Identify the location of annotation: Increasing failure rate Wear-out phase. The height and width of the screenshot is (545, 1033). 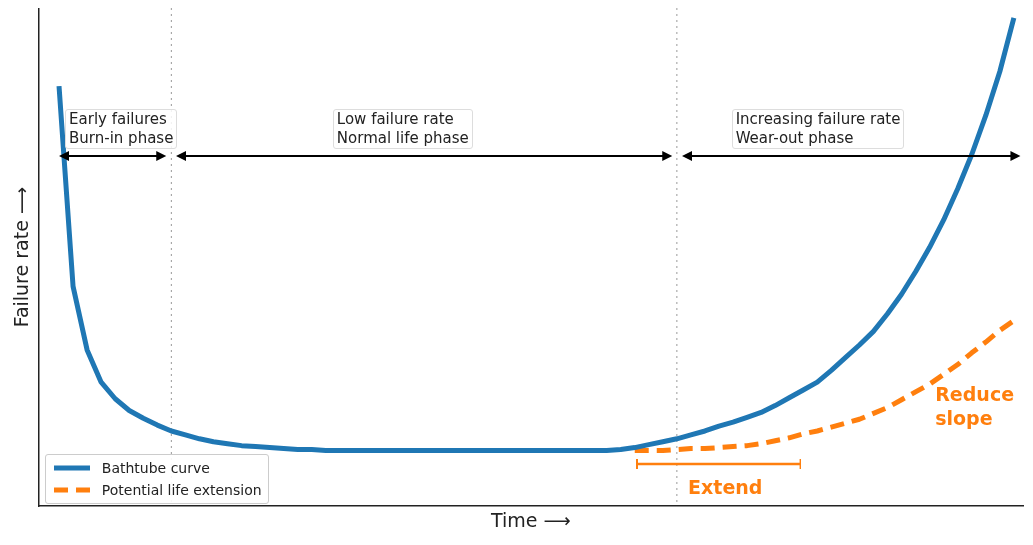
(818, 128).